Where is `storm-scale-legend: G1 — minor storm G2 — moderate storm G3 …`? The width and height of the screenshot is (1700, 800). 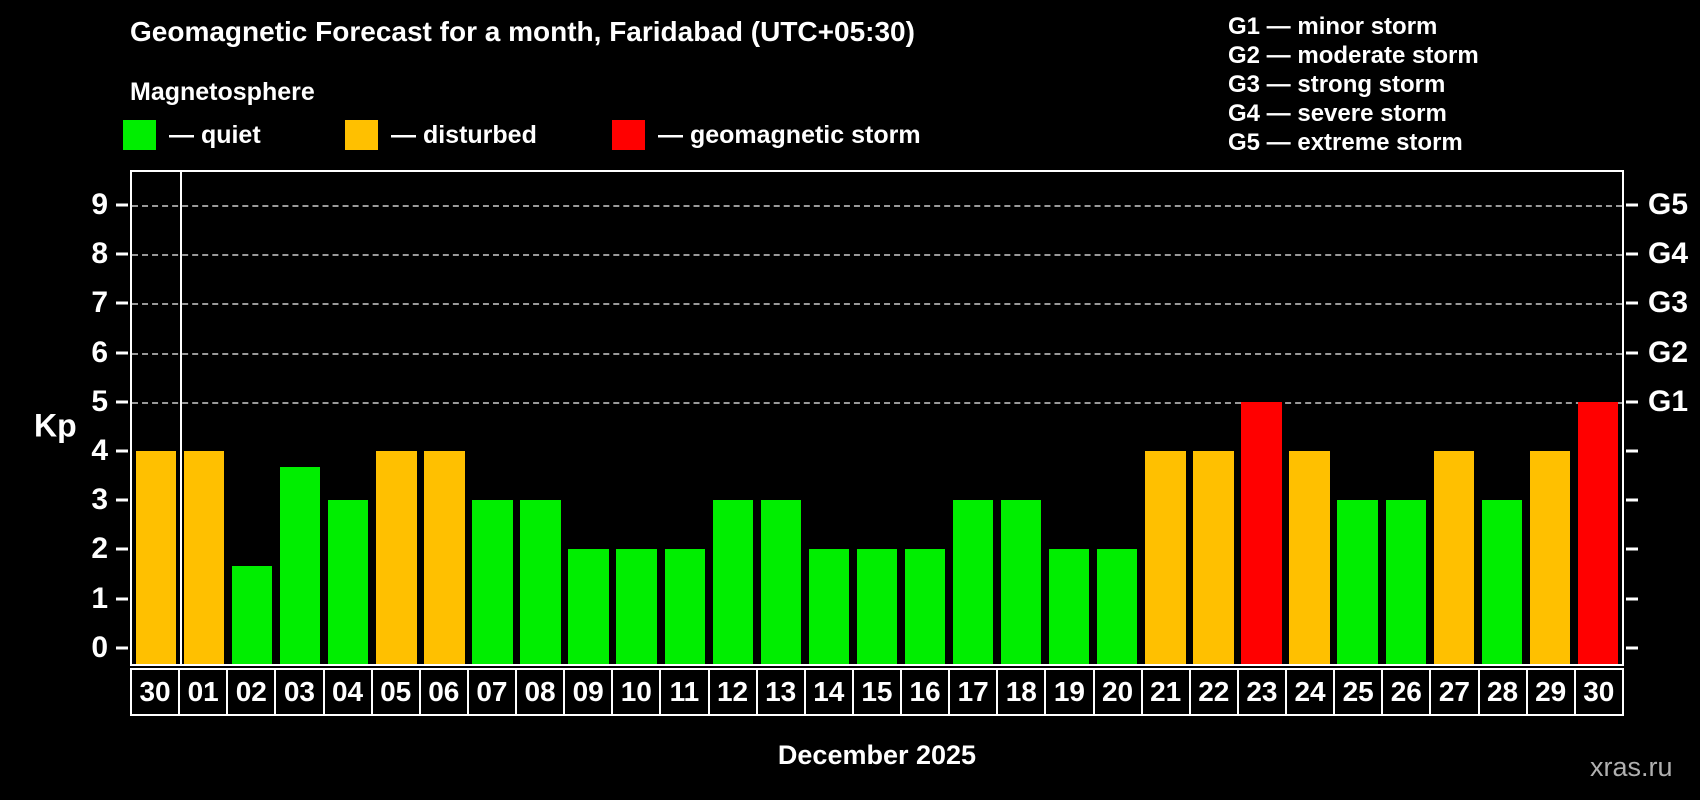
storm-scale-legend: G1 — minor storm G2 — moderate storm G3 … is located at coordinates (1353, 84).